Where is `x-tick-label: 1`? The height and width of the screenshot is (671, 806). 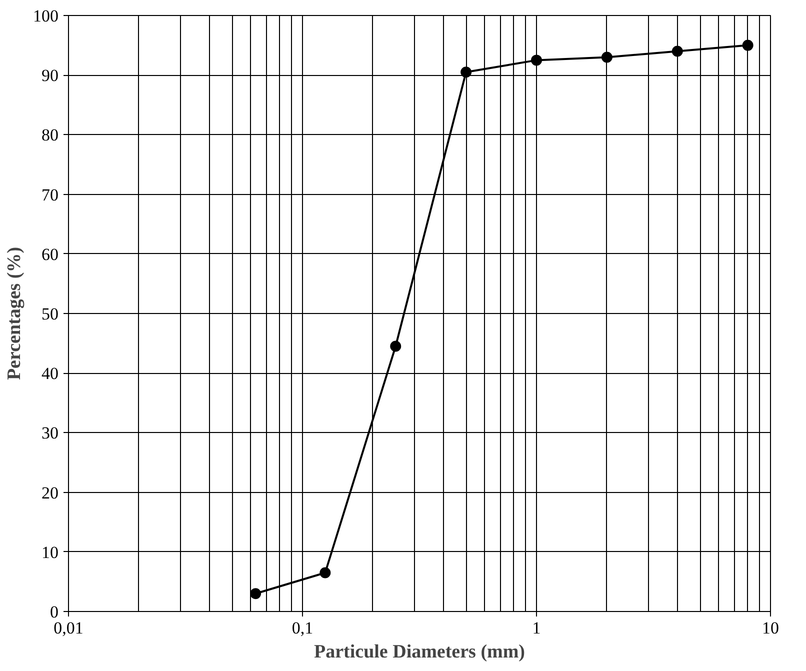
x-tick-label: 1 is located at coordinates (536, 628).